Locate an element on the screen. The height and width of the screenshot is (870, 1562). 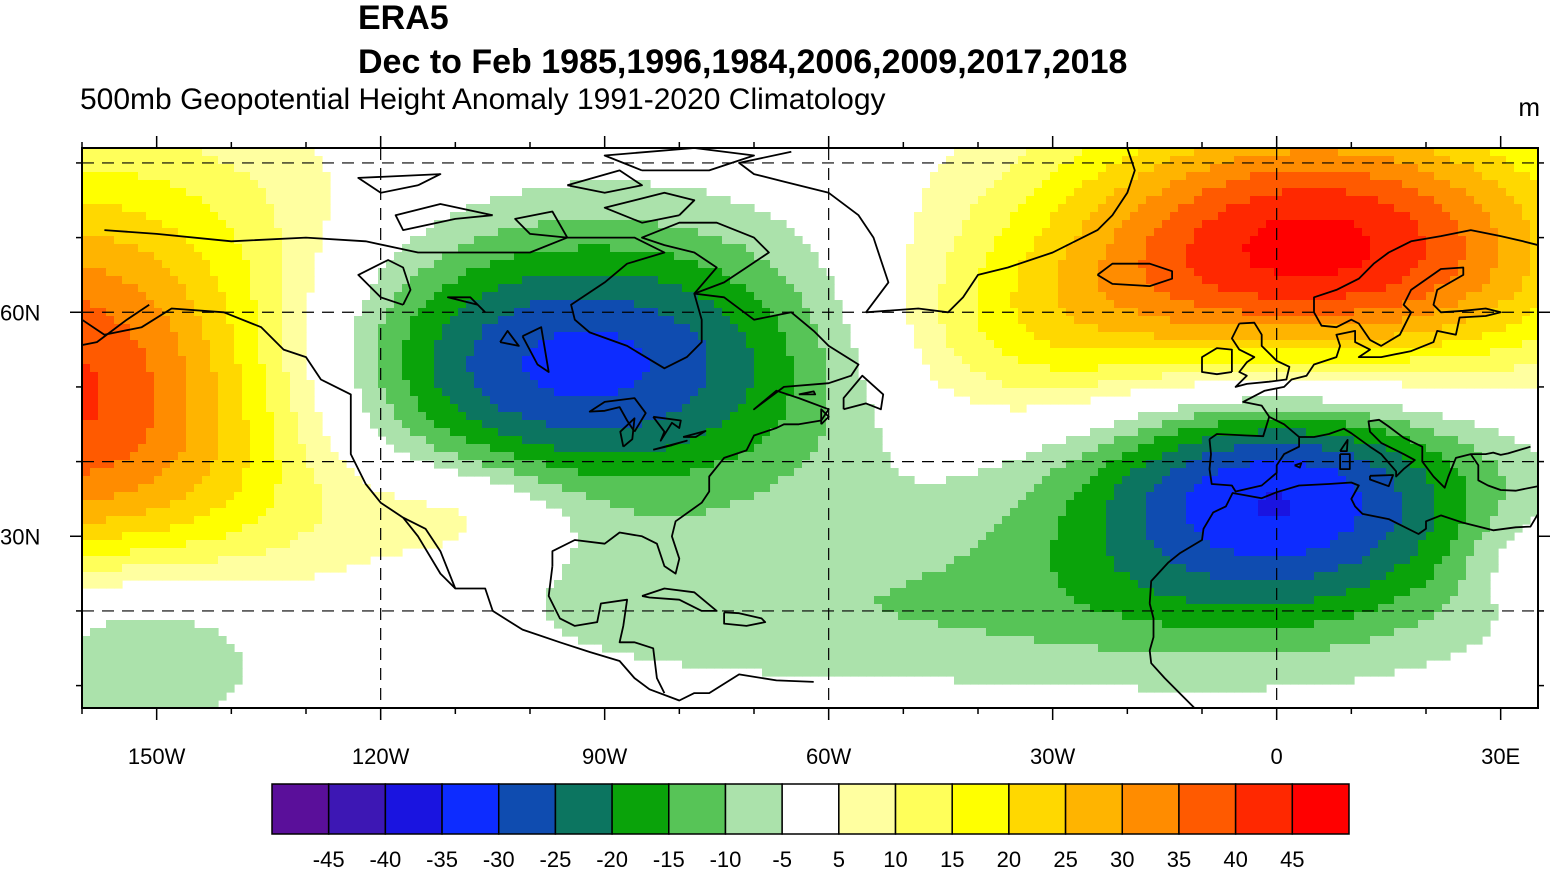
colorbar-label: -40 is located at coordinates (385, 858).